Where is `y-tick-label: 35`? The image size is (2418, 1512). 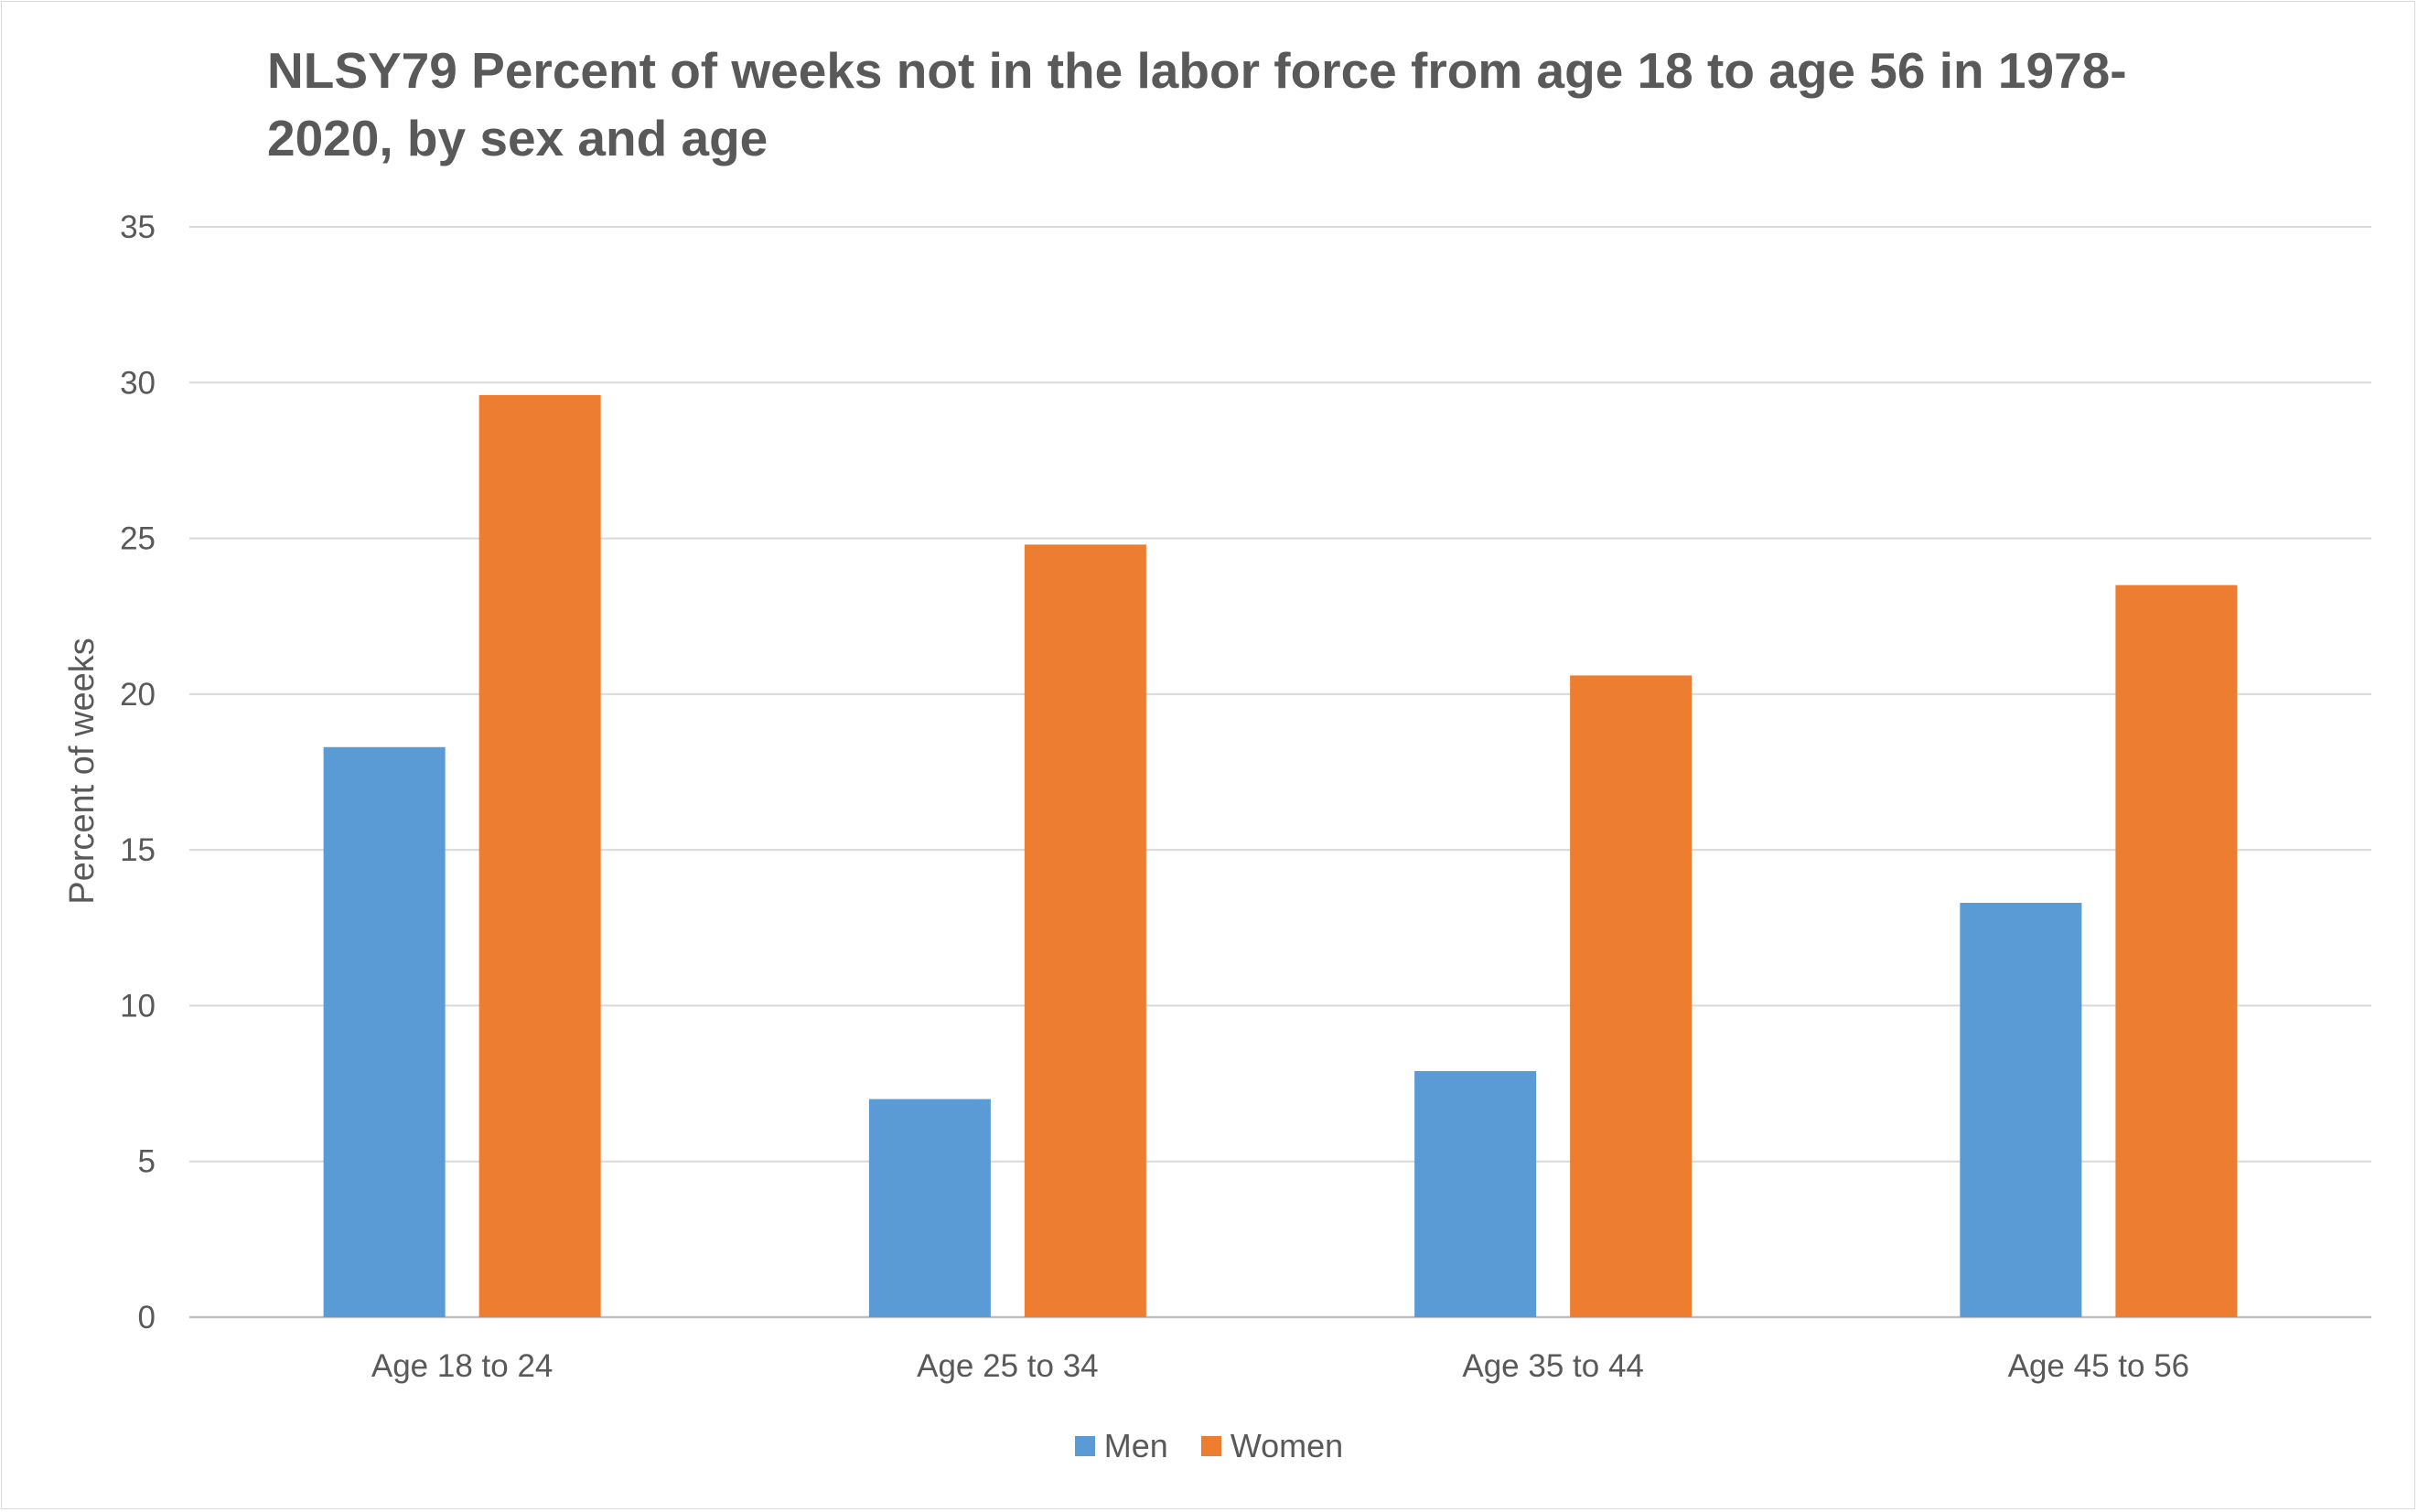
y-tick-label: 35 is located at coordinates (138, 227).